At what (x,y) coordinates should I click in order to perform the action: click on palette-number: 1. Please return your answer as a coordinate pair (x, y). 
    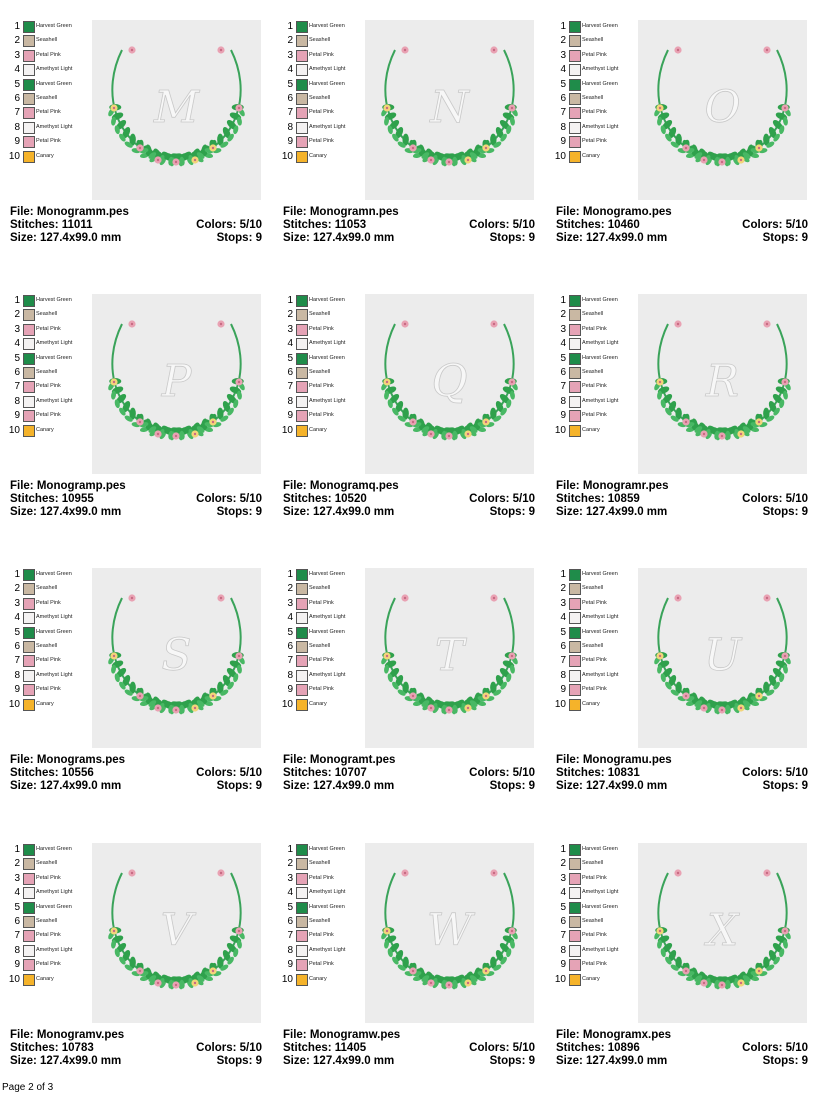
    Looking at the image, I should click on (290, 849).